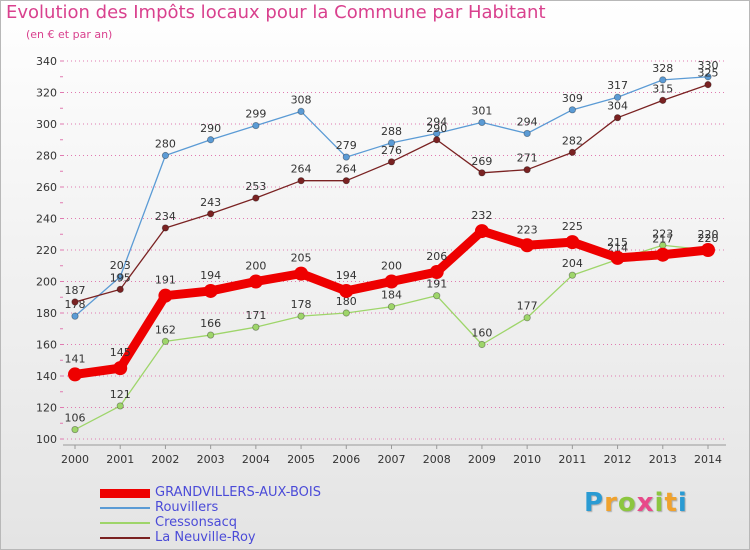  Describe the element at coordinates (165, 216) in the screenshot. I see `data-label: 234` at that location.